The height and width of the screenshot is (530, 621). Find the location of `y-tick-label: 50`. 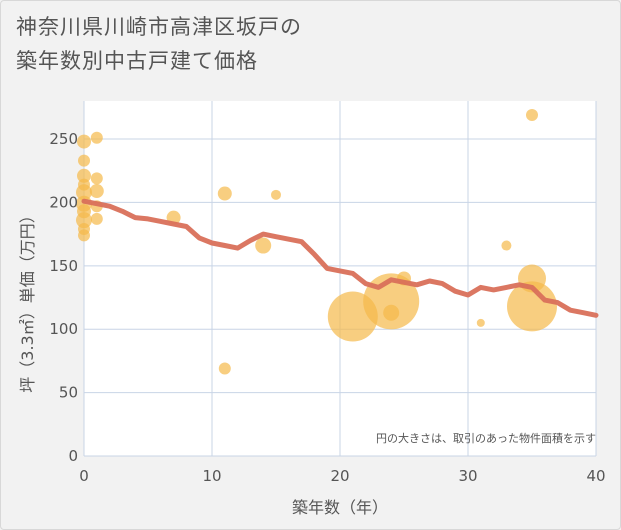

y-tick-label: 50 is located at coordinates (68, 393).